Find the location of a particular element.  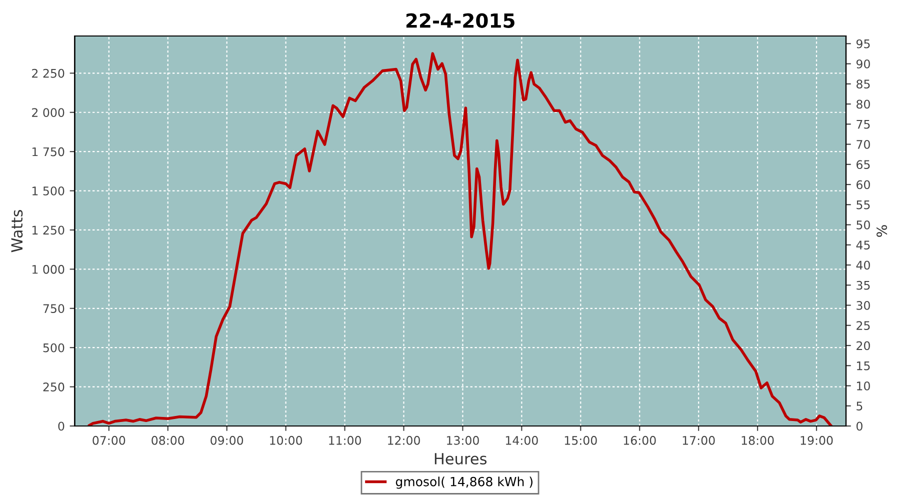

y2-axis-title: % is located at coordinates (882, 231).